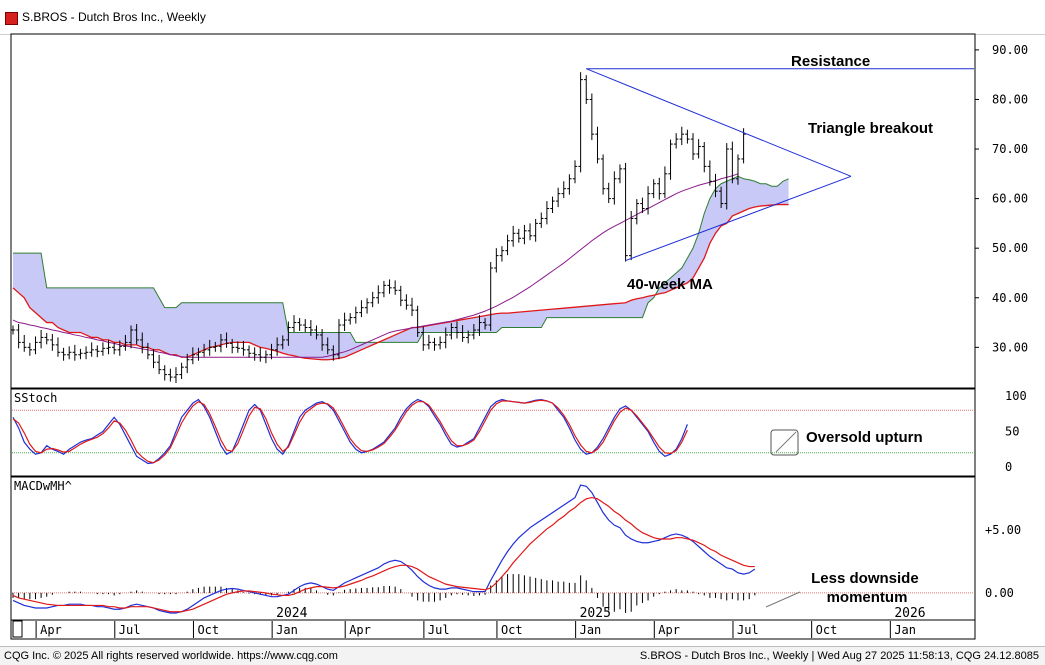  I want to click on stoch-tick-label: 50, so click(1012, 432).